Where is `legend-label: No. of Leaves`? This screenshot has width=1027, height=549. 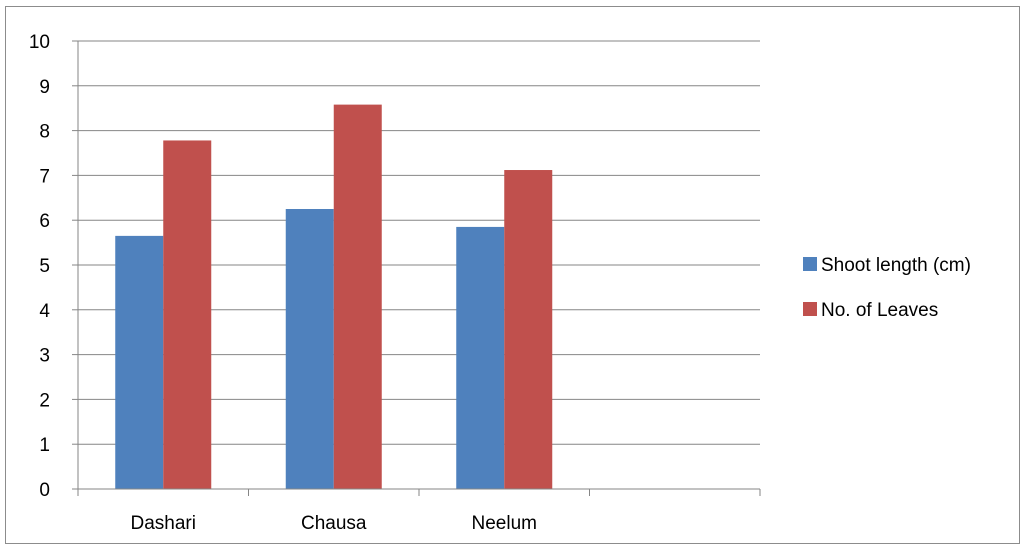
legend-label: No. of Leaves is located at coordinates (879, 310).